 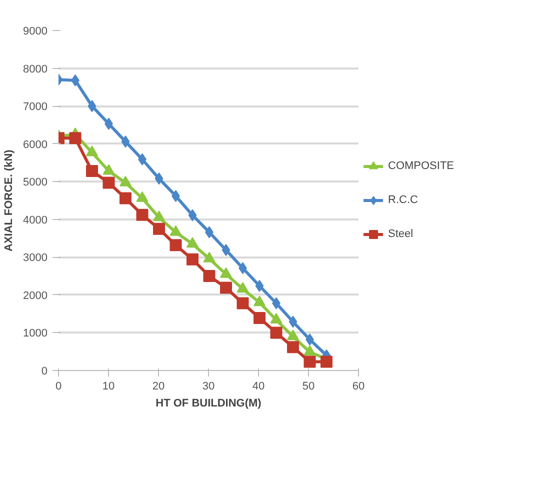 I want to click on x-tick-label: 50, so click(x=308, y=386).